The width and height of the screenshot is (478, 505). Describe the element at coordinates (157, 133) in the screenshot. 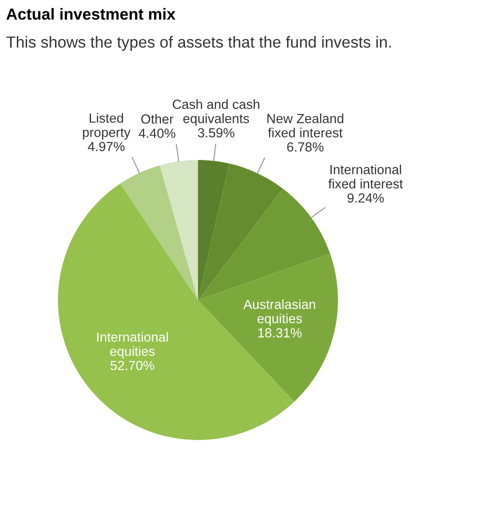

I see `data-label: 4.40%` at that location.